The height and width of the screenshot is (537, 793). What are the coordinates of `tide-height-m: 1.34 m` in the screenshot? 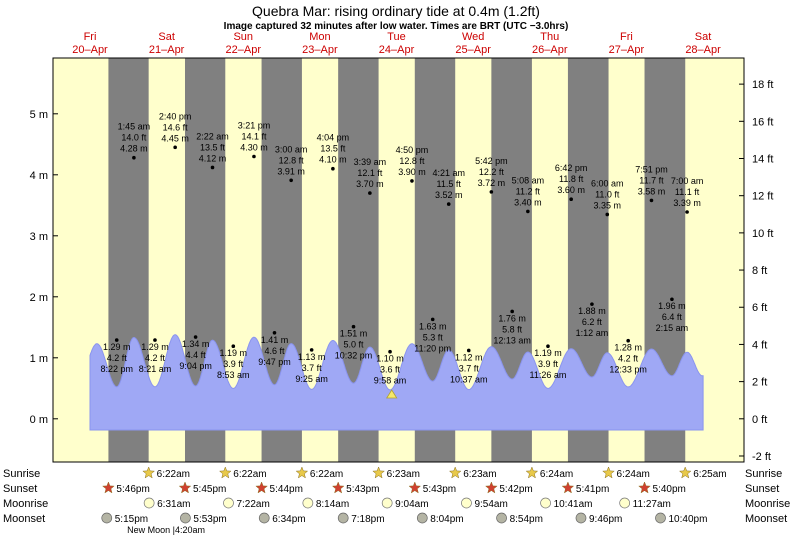 It's located at (196, 344).